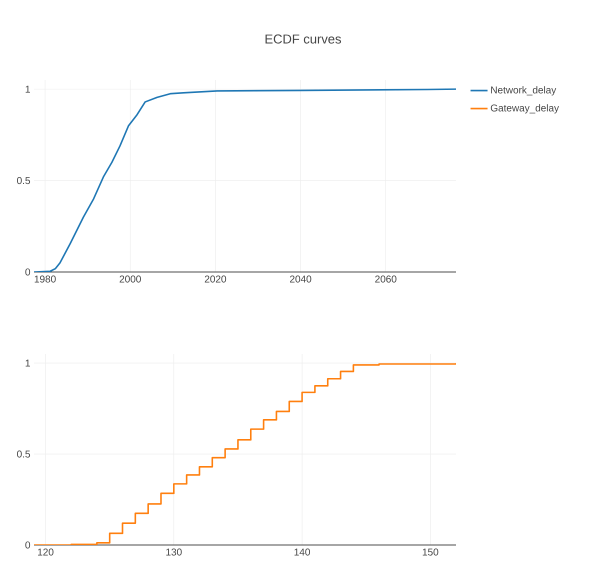 Image resolution: width=606 pixels, height=577 pixels. What do you see at coordinates (523, 91) in the screenshot?
I see `legend-label: Network_delay` at bounding box center [523, 91].